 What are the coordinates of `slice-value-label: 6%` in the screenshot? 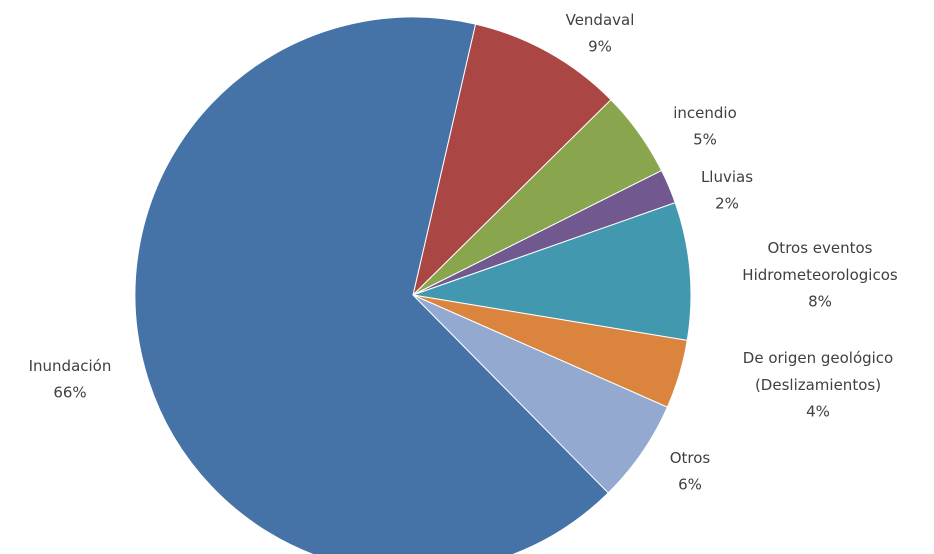 It's located at (690, 485).